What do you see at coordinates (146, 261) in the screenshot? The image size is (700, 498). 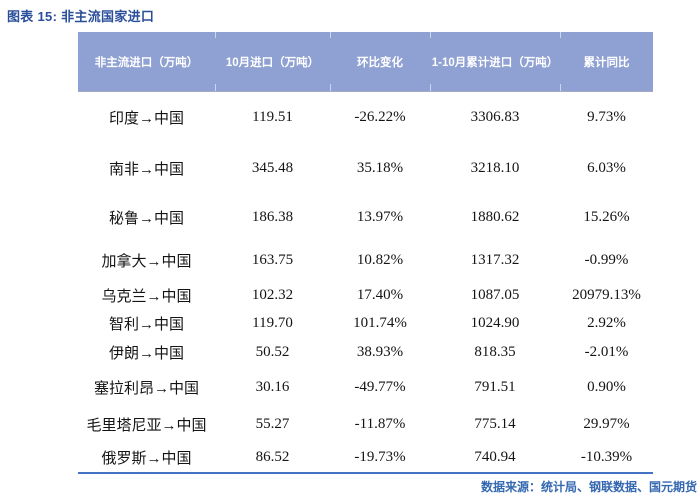 I see `route-cell: 加拿大→中国` at bounding box center [146, 261].